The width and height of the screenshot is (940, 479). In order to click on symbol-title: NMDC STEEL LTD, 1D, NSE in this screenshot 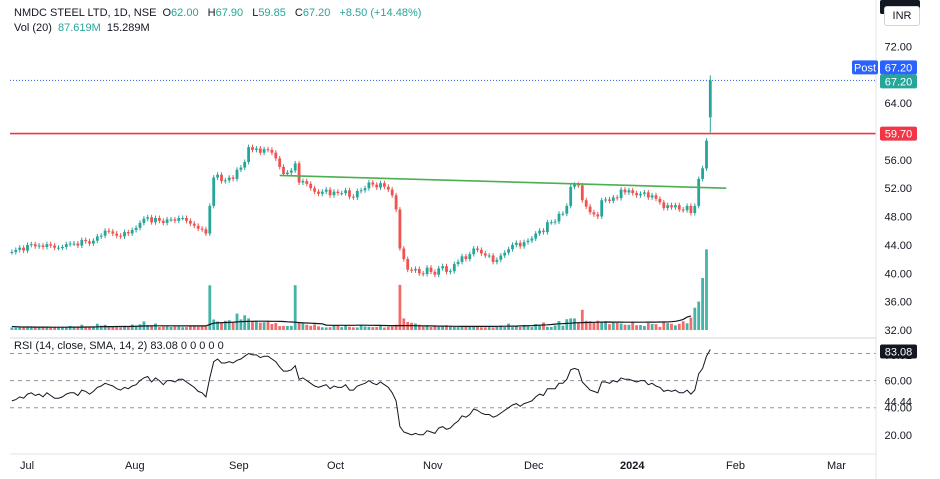, I will do `click(85, 13)`.